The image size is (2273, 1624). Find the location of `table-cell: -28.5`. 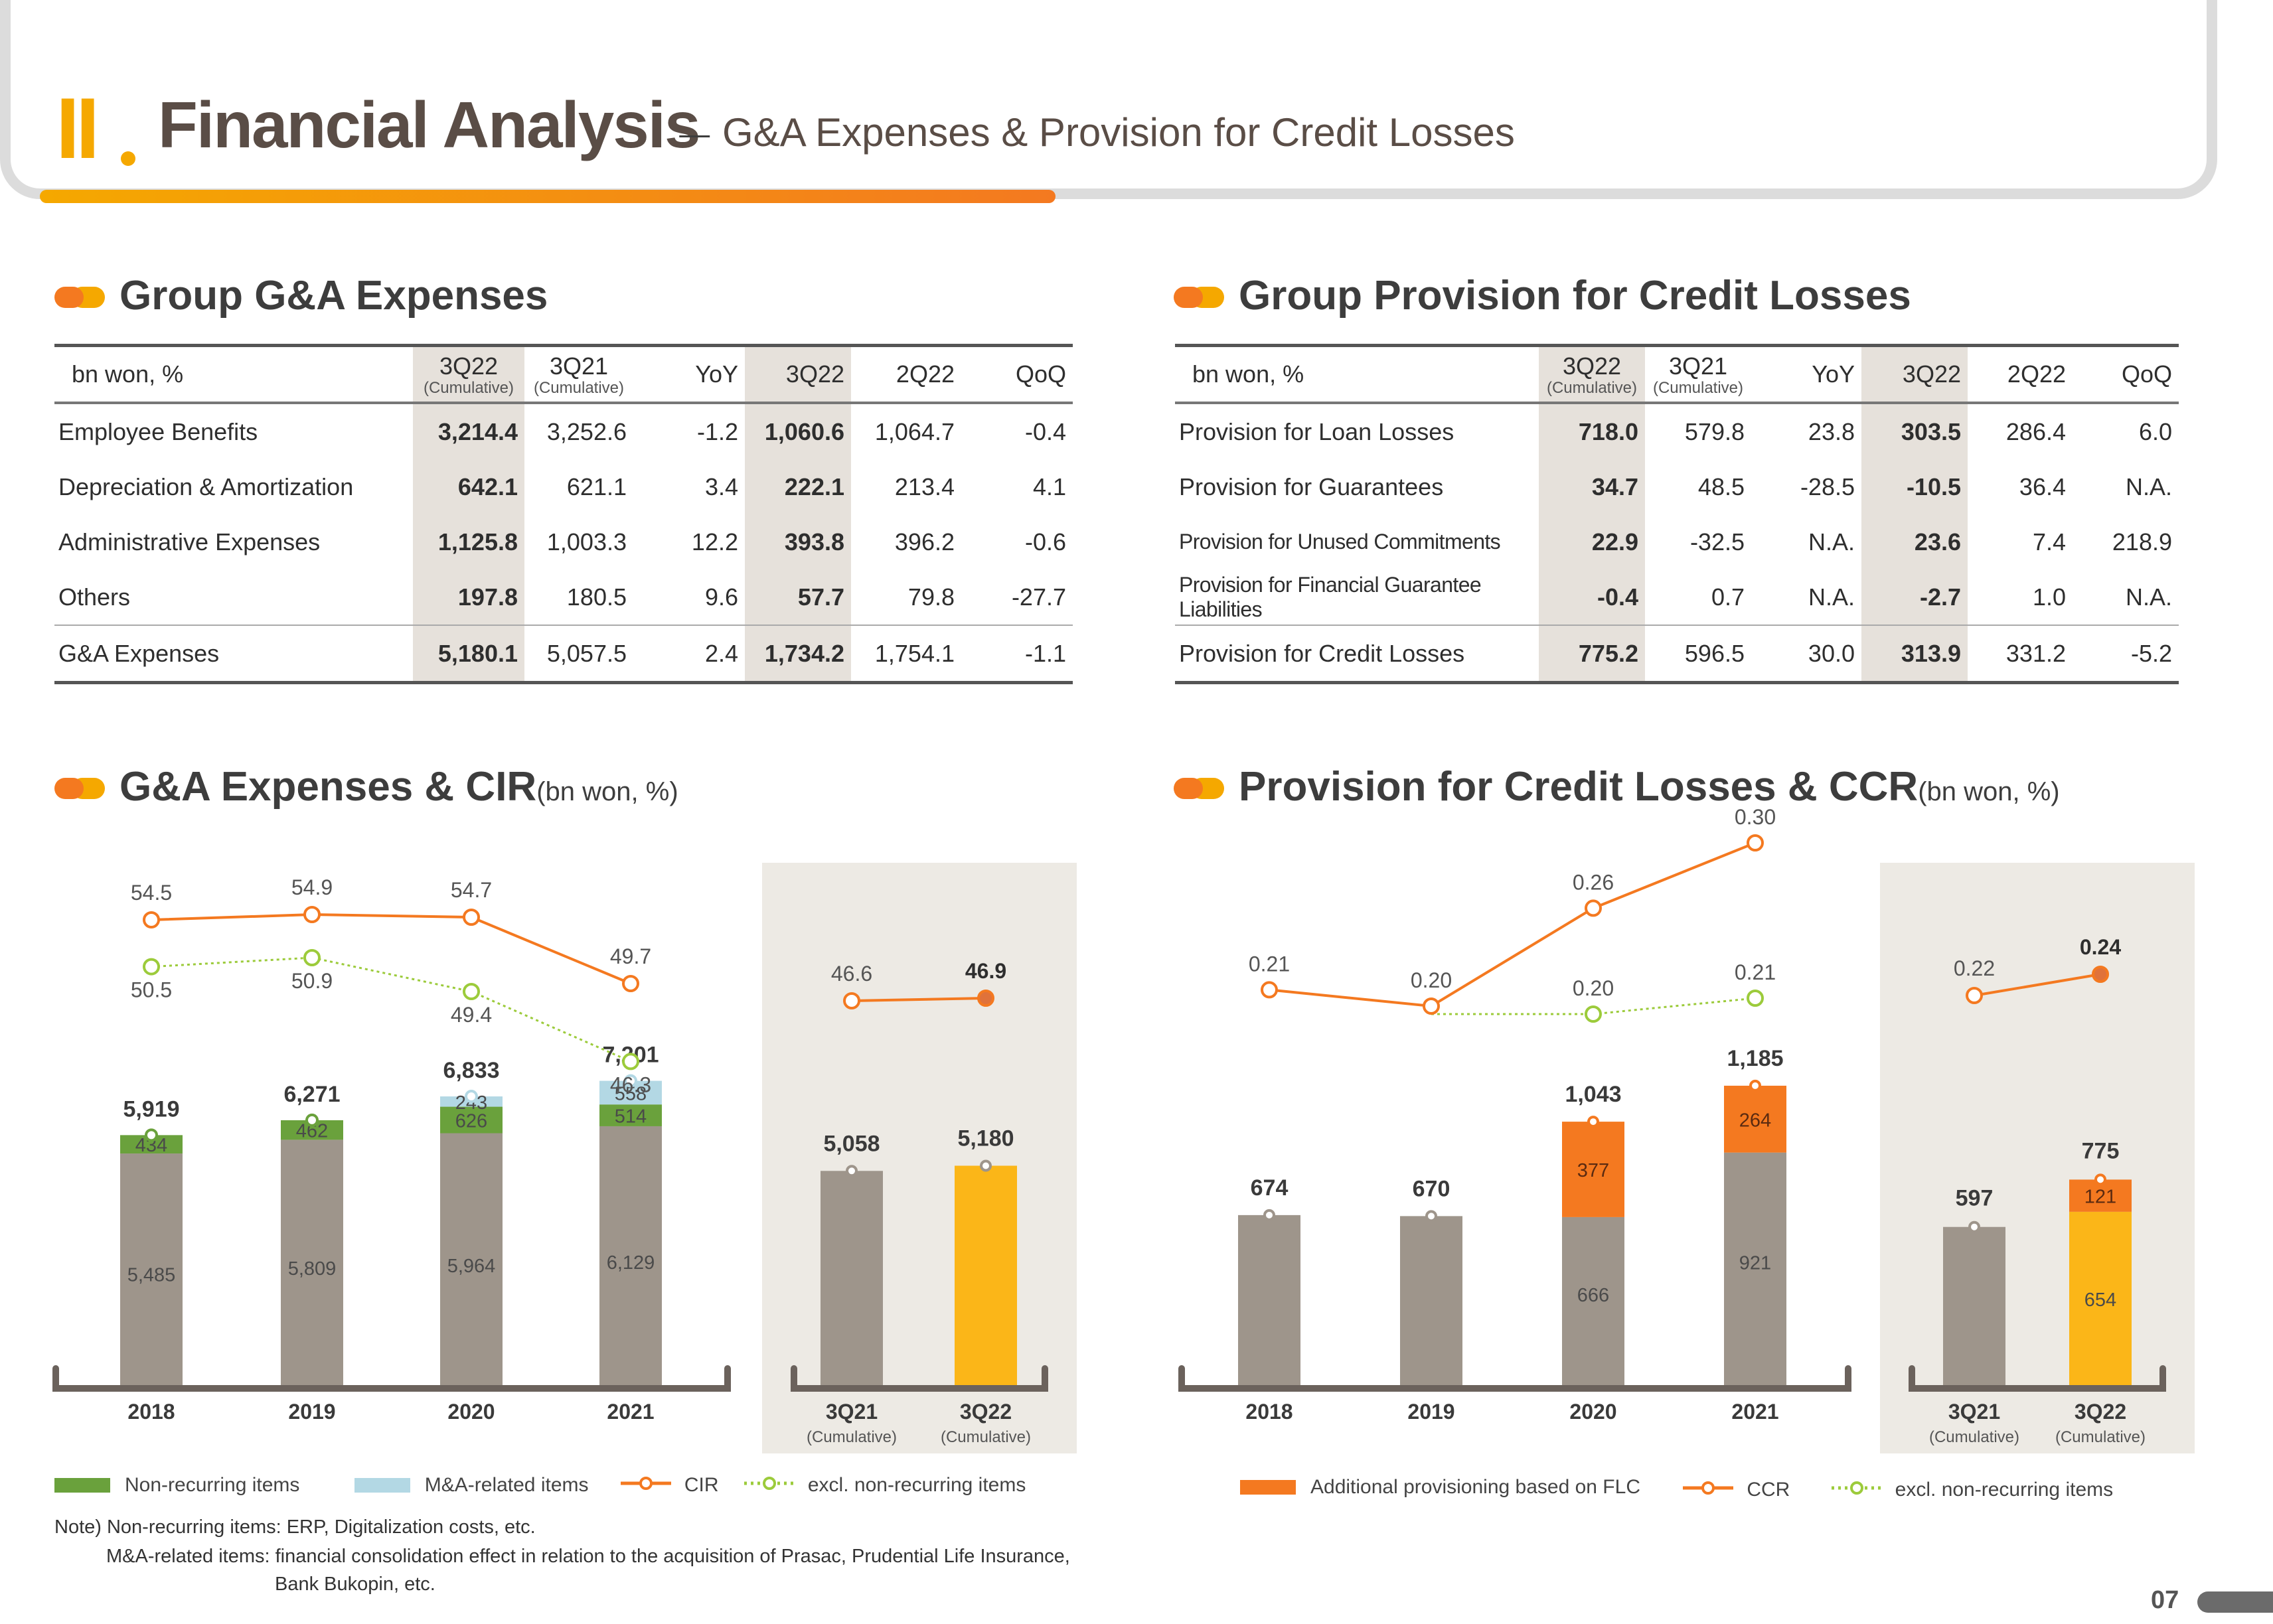

table-cell: -28.5 is located at coordinates (1827, 486).